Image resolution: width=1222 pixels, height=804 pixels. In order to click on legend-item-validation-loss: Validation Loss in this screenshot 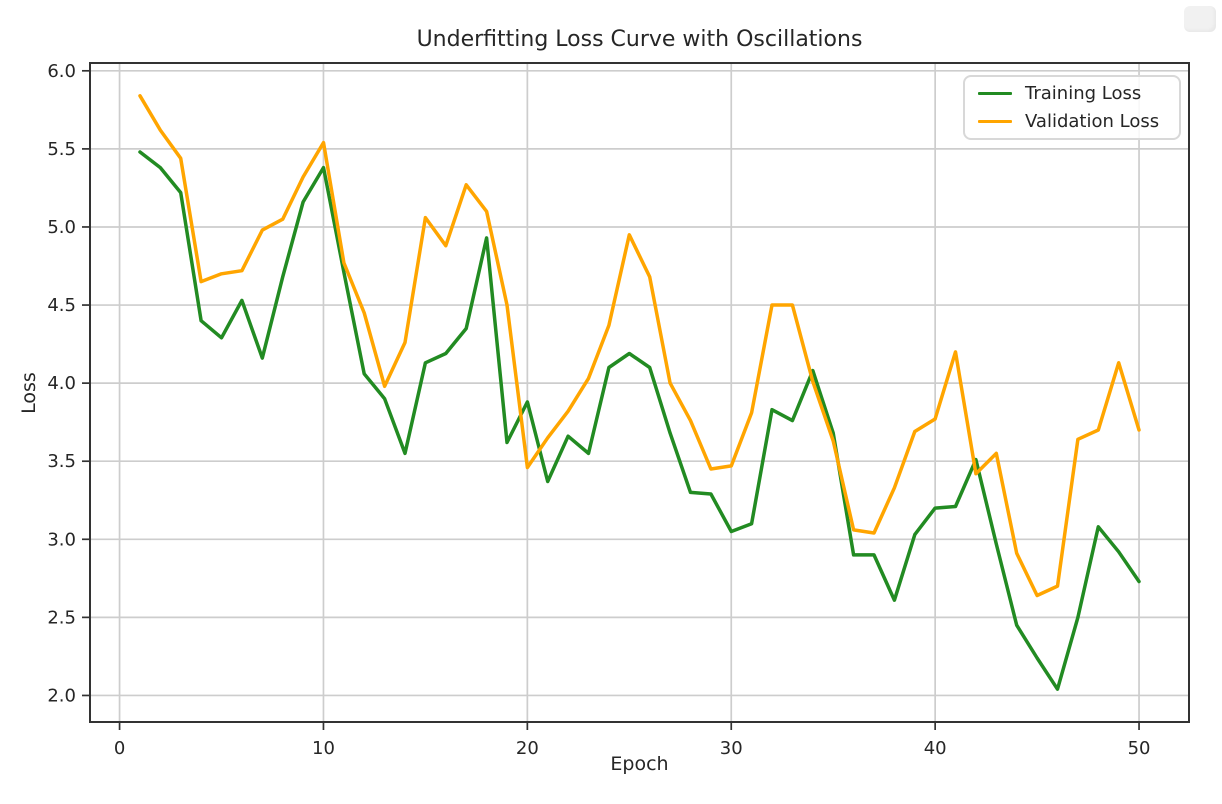, I will do `click(1078, 121)`.